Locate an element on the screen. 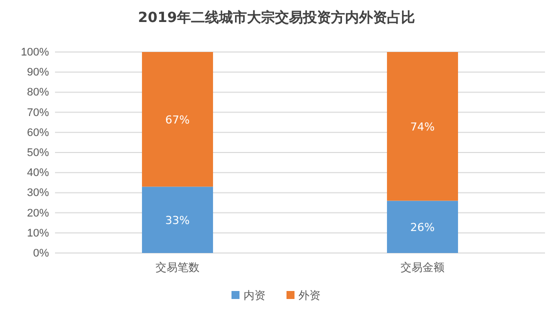 The height and width of the screenshot is (327, 553). y-tick-label: 60% is located at coordinates (38, 132).